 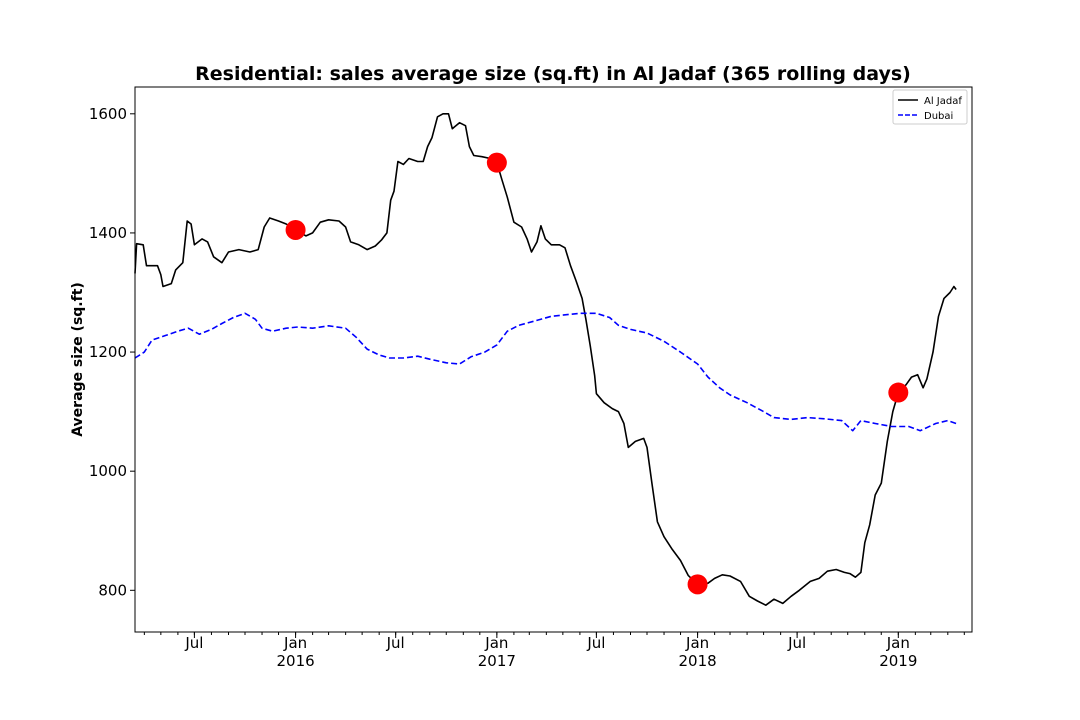 What do you see at coordinates (108, 471) in the screenshot?
I see `y-tick-label: 1000` at bounding box center [108, 471].